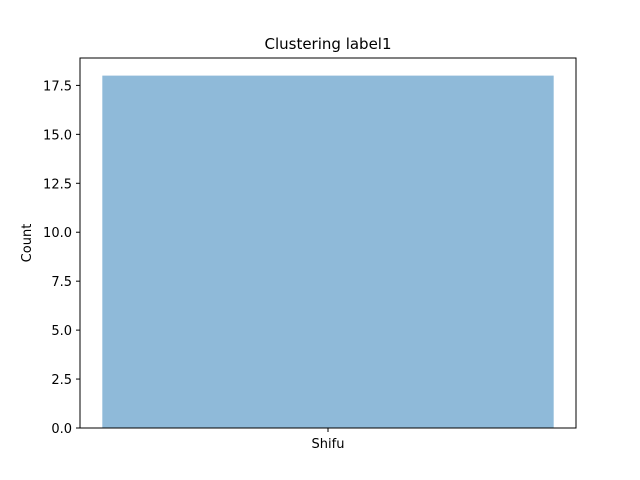  I want to click on y-tick-label: 7.5, so click(61, 282).